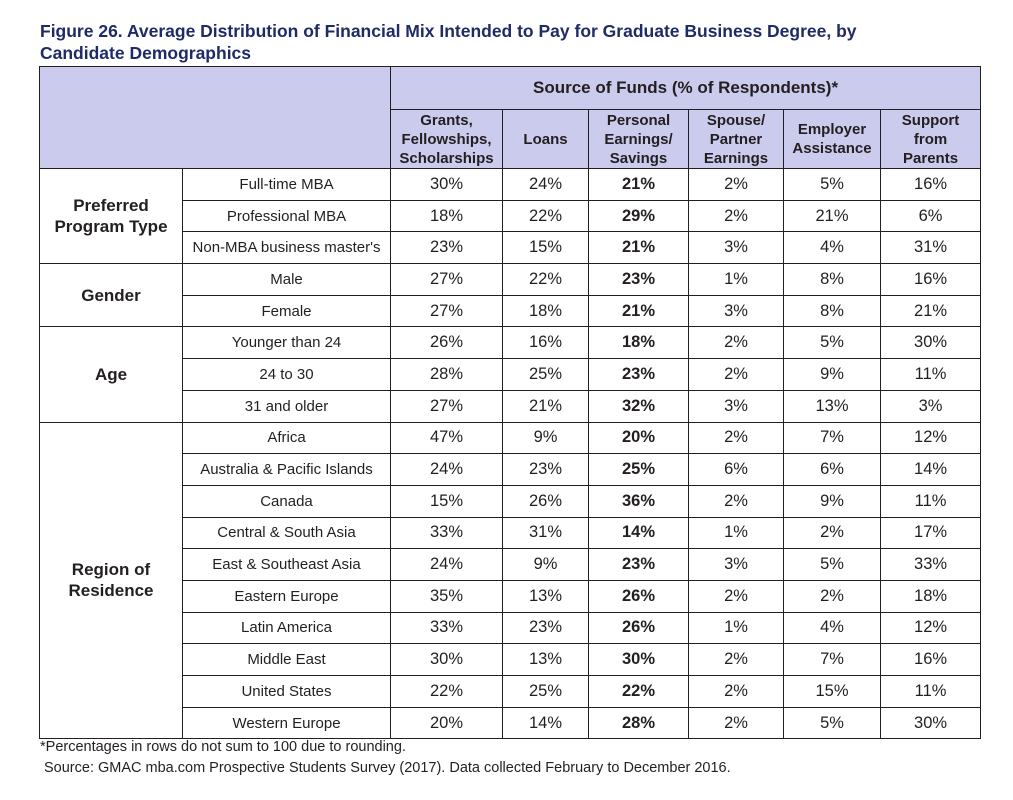  What do you see at coordinates (286, 279) in the screenshot?
I see `row-label-cell: Male` at bounding box center [286, 279].